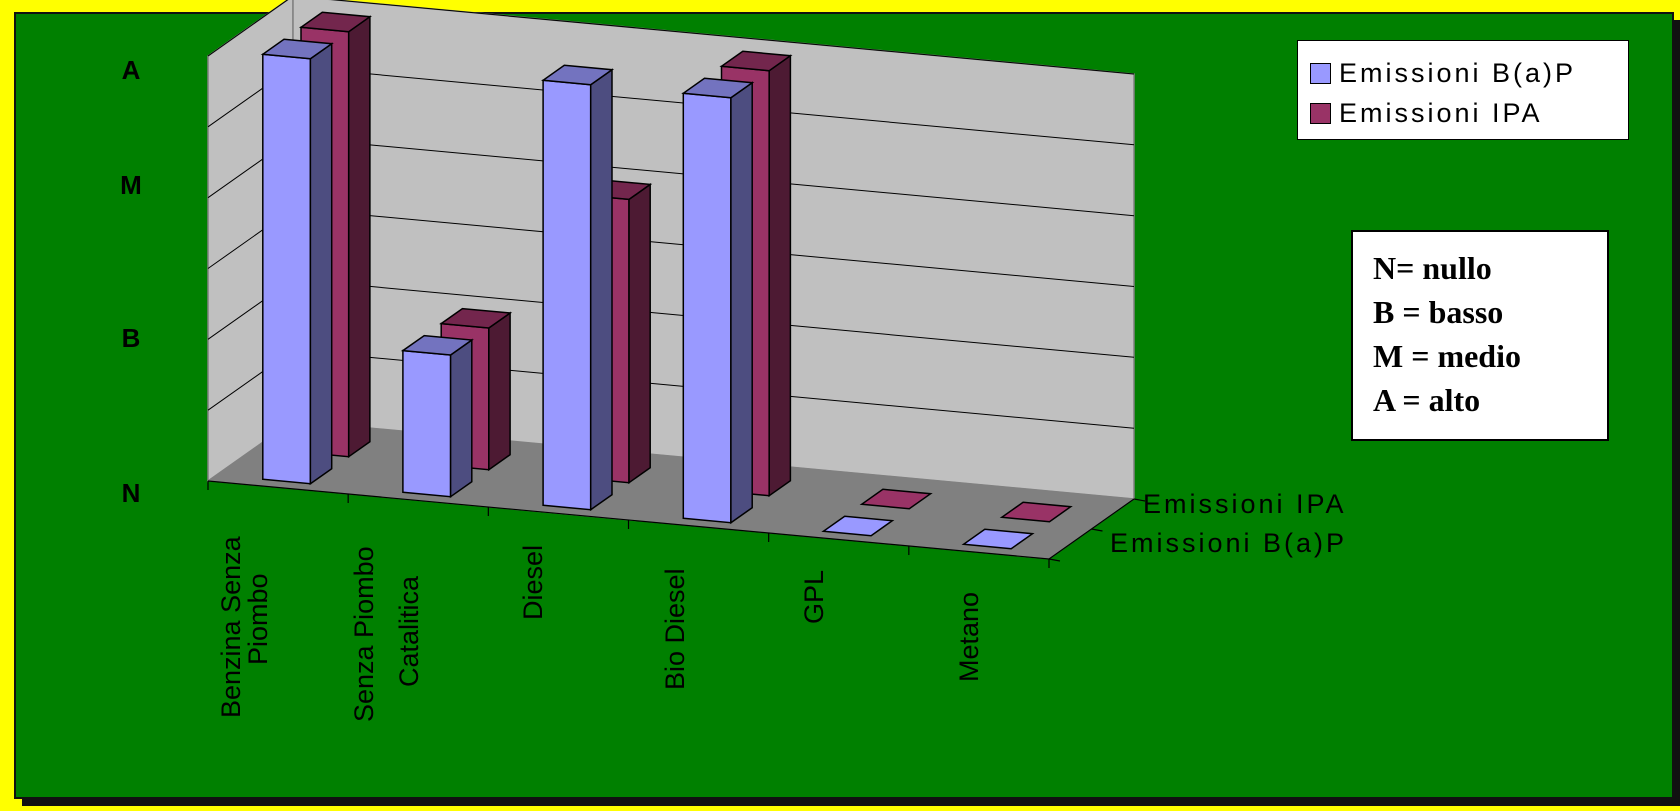 This screenshot has width=1680, height=811. What do you see at coordinates (969, 637) in the screenshot?
I see `x-tick-label: Metano` at bounding box center [969, 637].